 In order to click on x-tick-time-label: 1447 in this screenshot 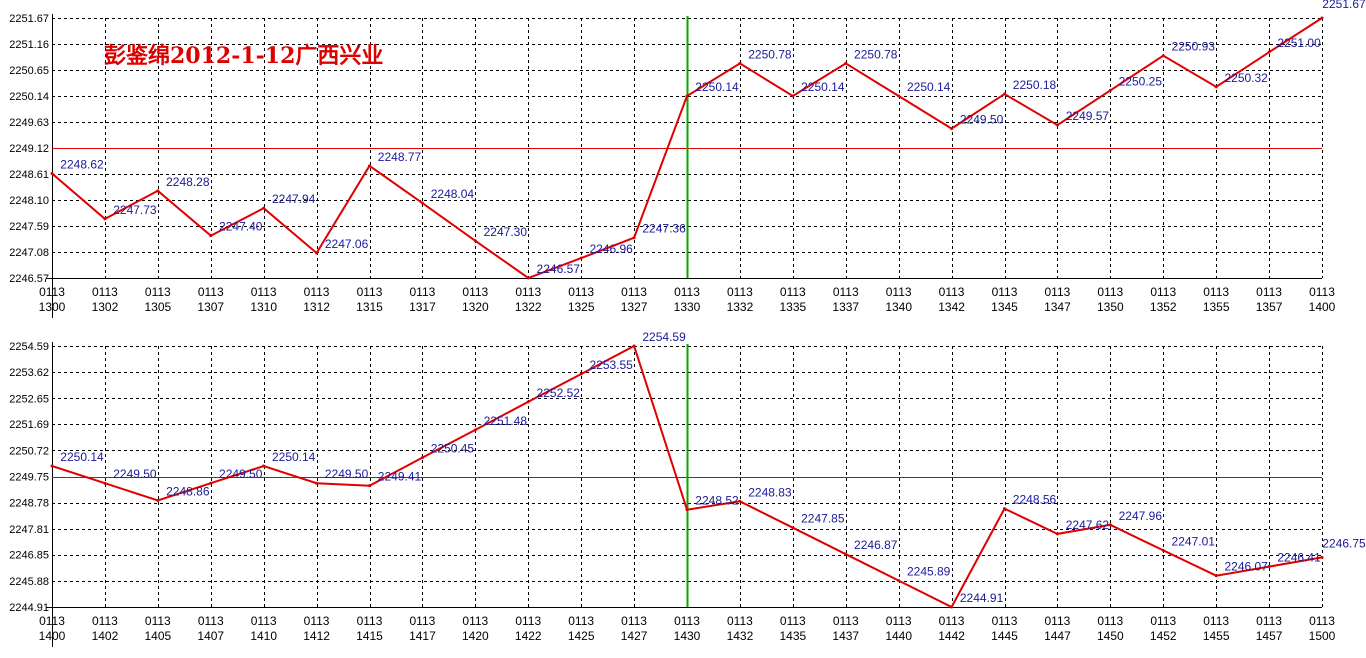, I will do `click(1057, 636)`.